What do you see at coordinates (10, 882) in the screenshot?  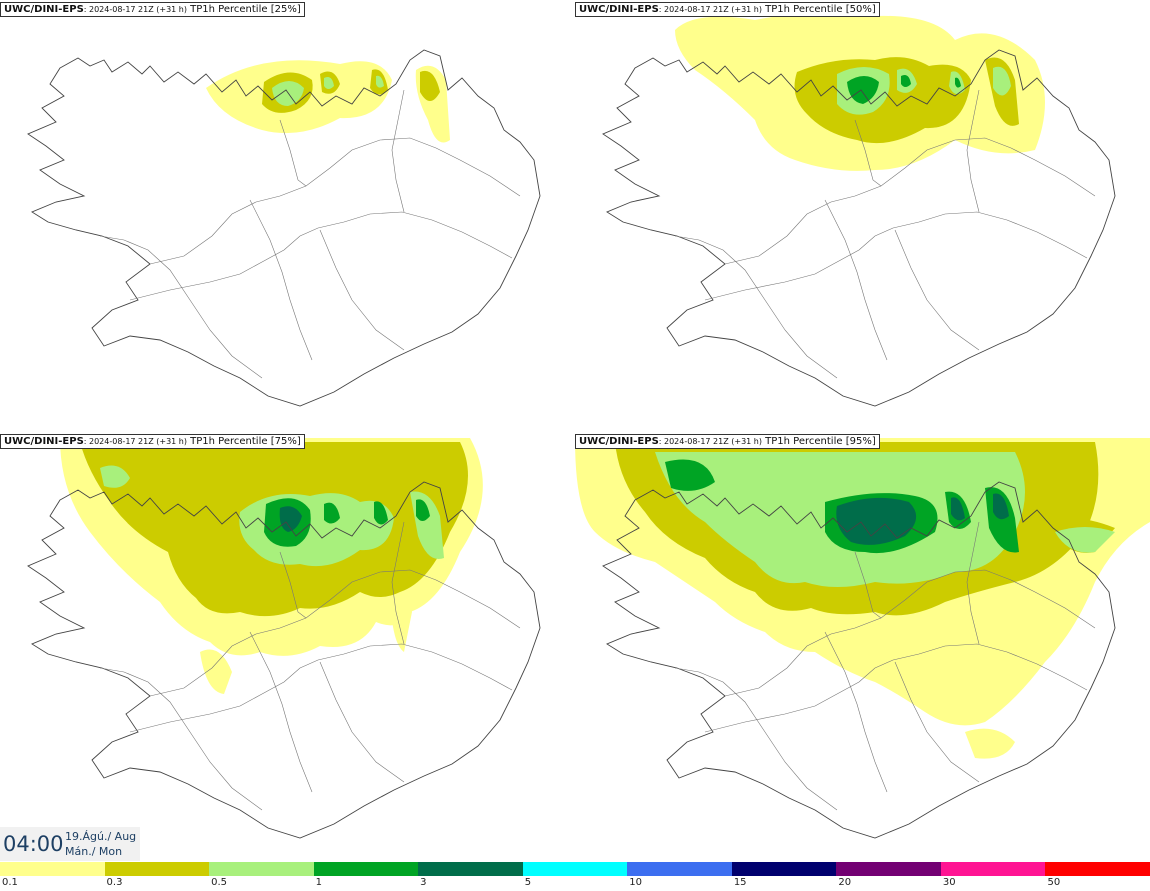 I see `legend-label: 0.1` at bounding box center [10, 882].